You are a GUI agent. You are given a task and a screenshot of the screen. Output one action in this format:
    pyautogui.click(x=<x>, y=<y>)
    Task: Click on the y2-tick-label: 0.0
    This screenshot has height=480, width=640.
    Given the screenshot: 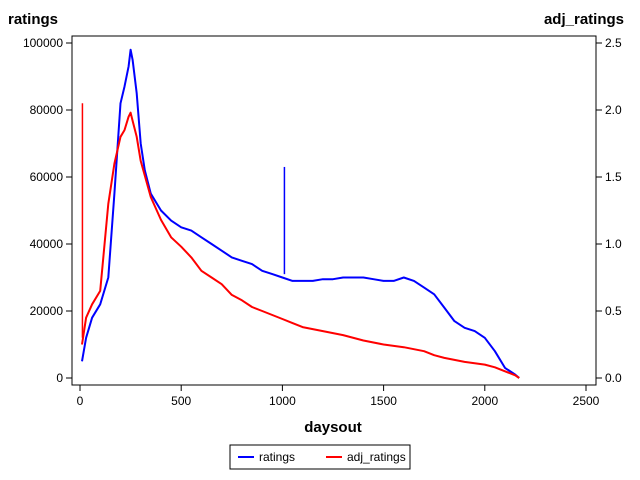 What is the action you would take?
    pyautogui.click(x=613, y=378)
    